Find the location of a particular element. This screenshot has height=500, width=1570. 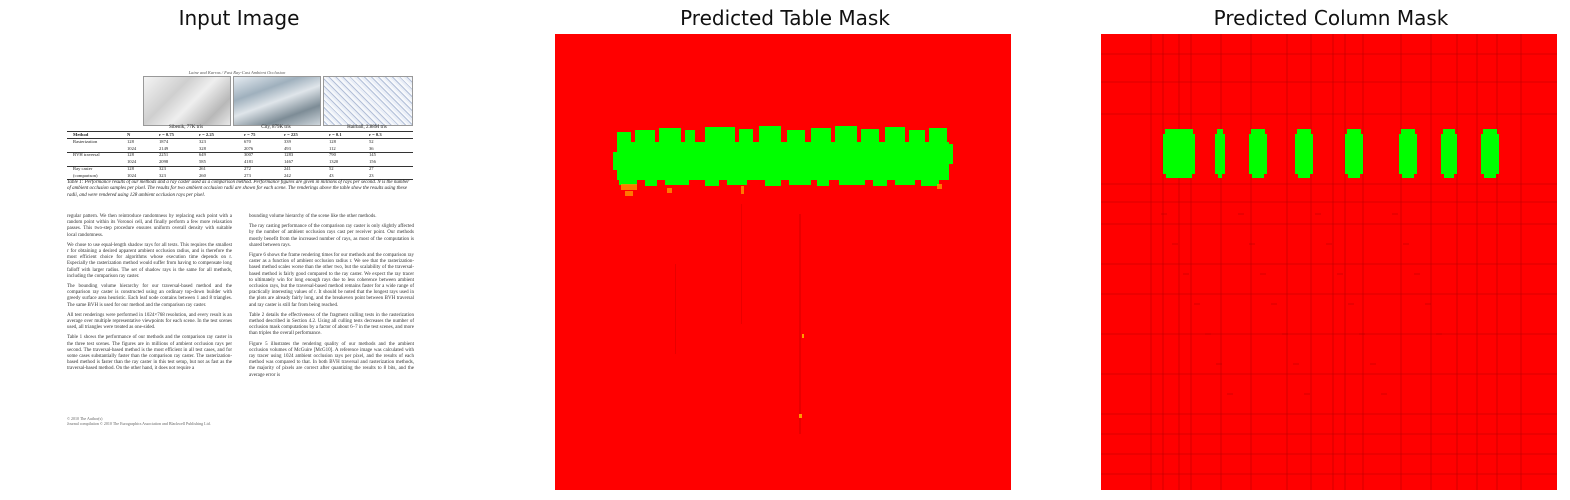

table-header-cell: N is located at coordinates (129, 134).